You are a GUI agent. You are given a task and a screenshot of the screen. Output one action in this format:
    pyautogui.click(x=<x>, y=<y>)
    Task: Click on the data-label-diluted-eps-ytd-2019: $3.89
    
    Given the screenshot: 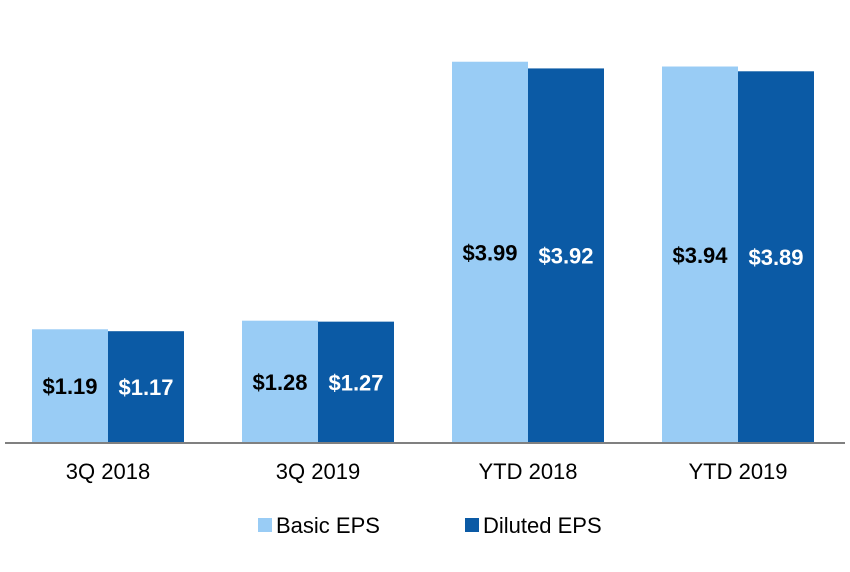 What is the action you would take?
    pyautogui.click(x=775, y=257)
    